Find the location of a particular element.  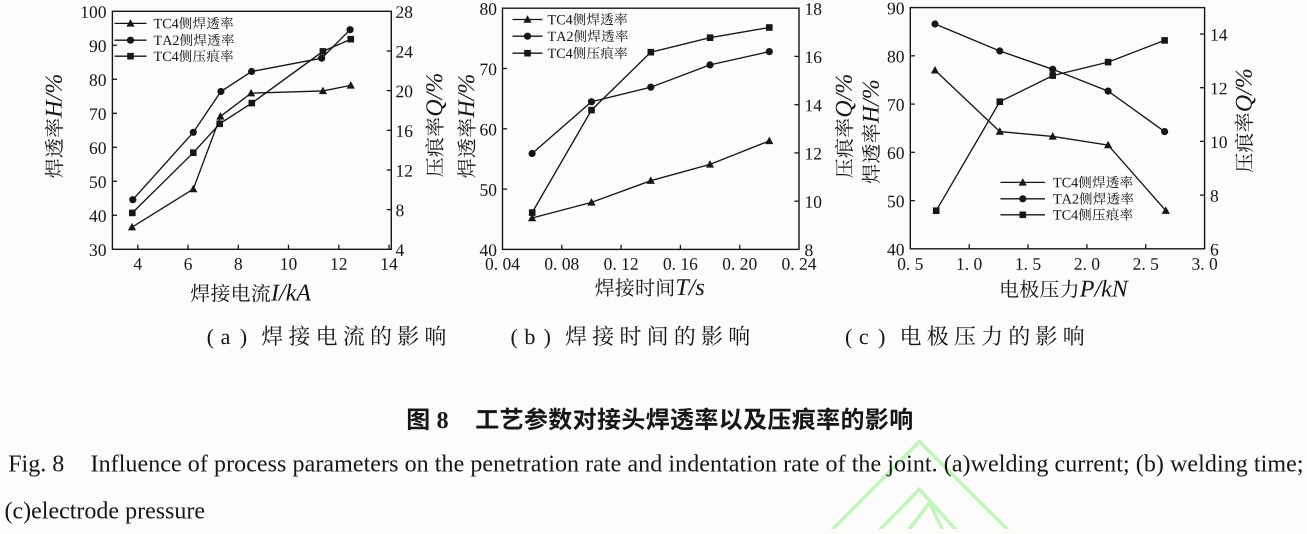

svg-text: Fig. 8 is located at coordinates (36, 465).